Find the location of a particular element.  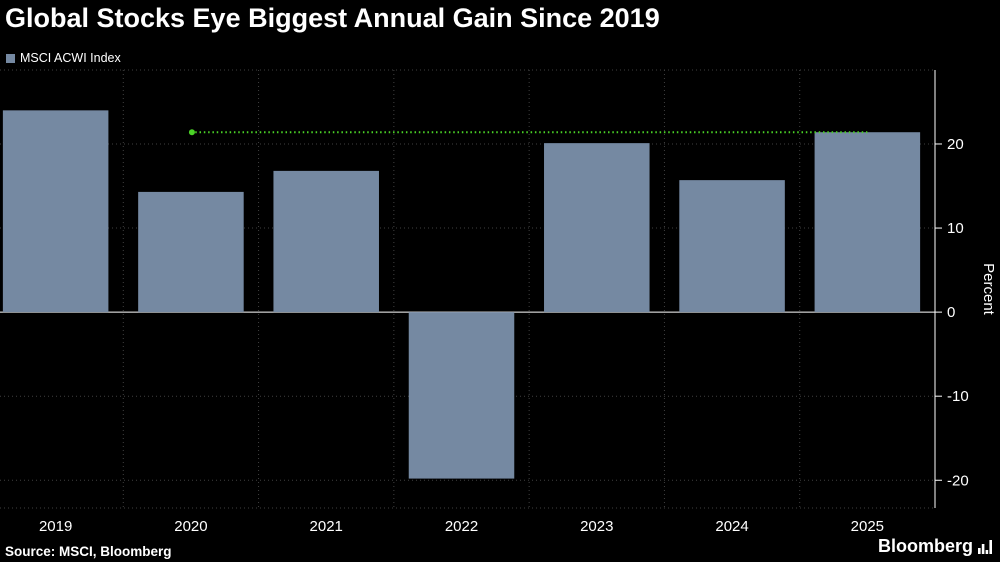

x-tick-label-2024: 2024 is located at coordinates (731, 526).